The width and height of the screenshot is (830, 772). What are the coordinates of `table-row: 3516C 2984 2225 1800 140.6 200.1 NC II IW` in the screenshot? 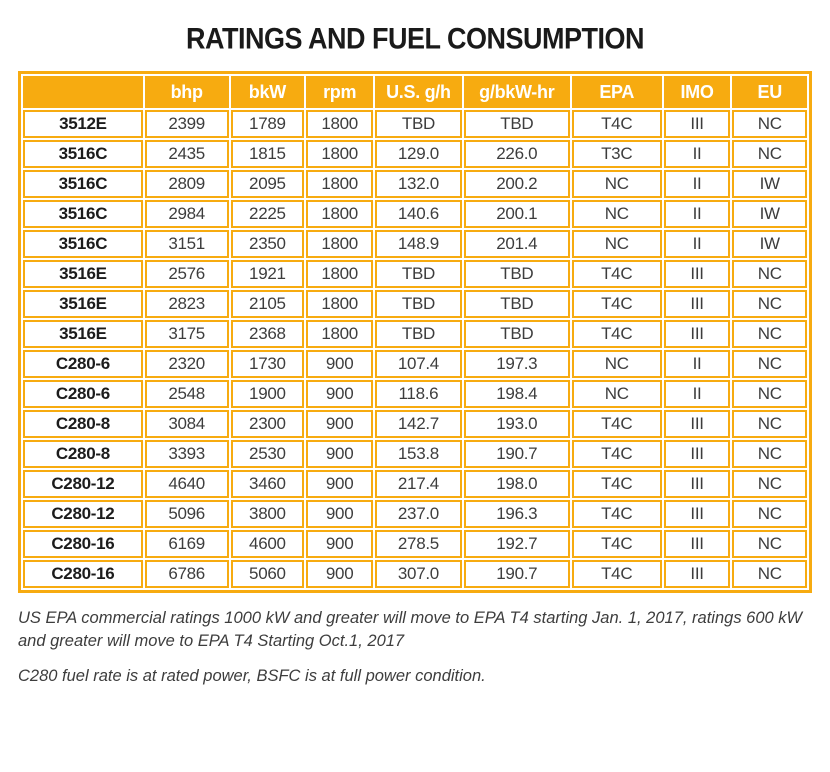 It's located at (415, 214).